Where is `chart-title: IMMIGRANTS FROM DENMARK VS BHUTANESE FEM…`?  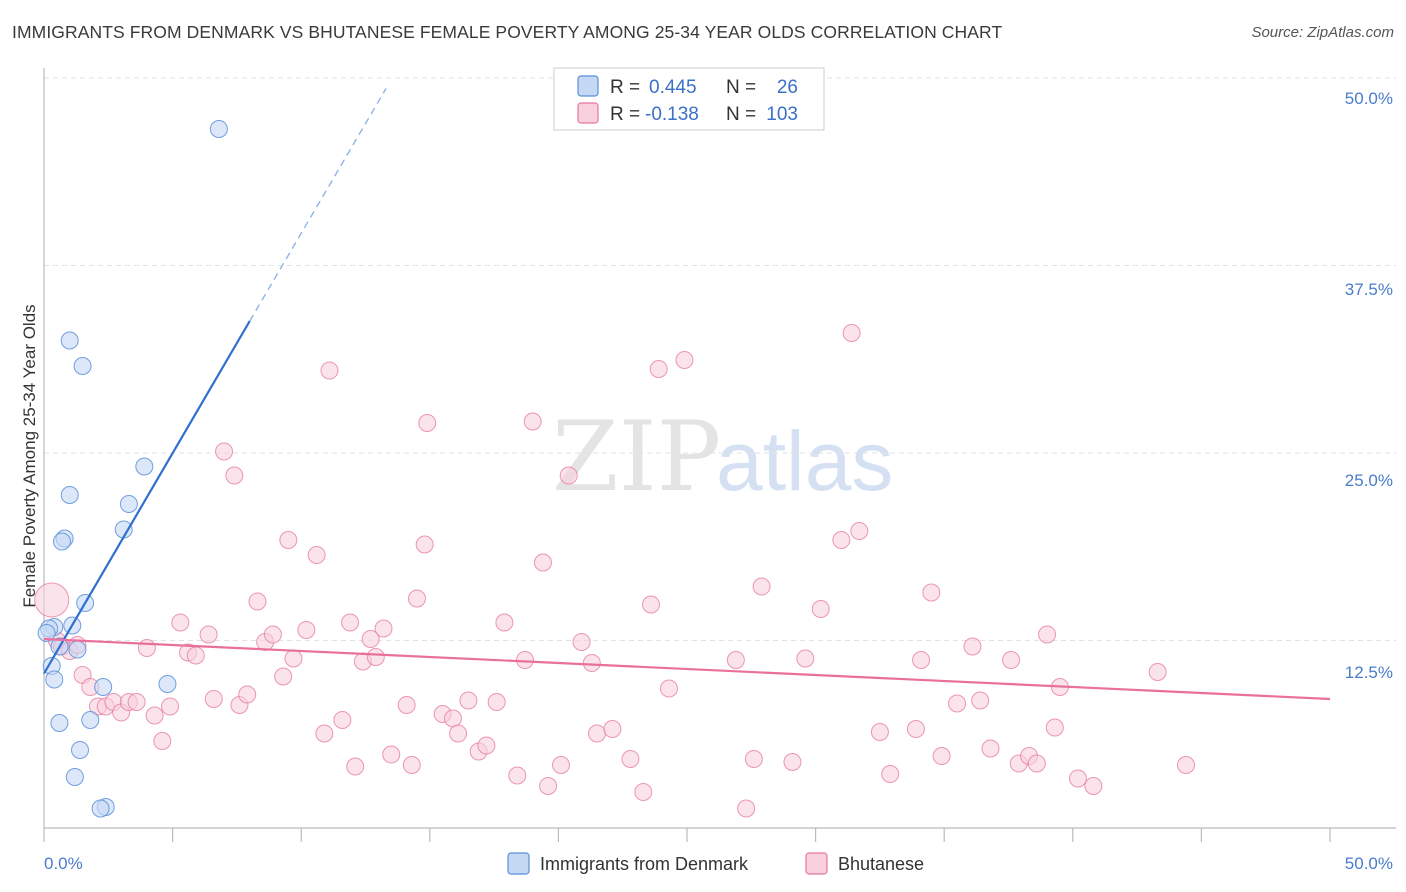 chart-title: IMMIGRANTS FROM DENMARK VS BHUTANESE FEM… is located at coordinates (507, 32).